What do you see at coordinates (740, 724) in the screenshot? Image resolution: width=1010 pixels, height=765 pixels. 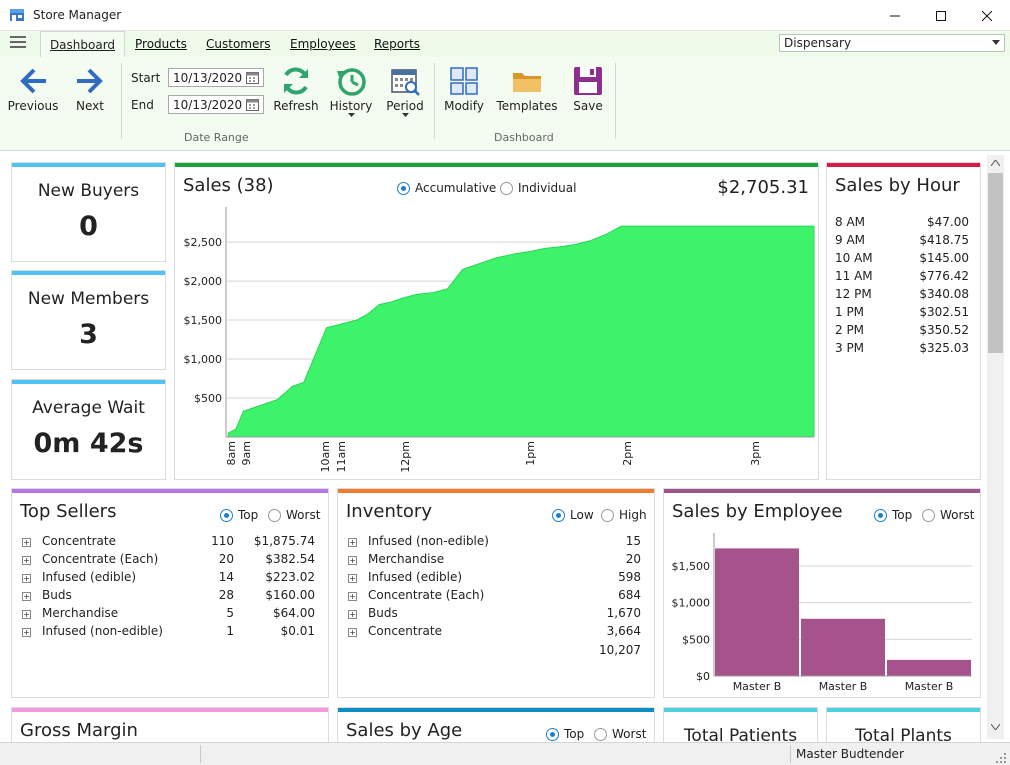 I see `total-patients-card: Total Patients` at bounding box center [740, 724].